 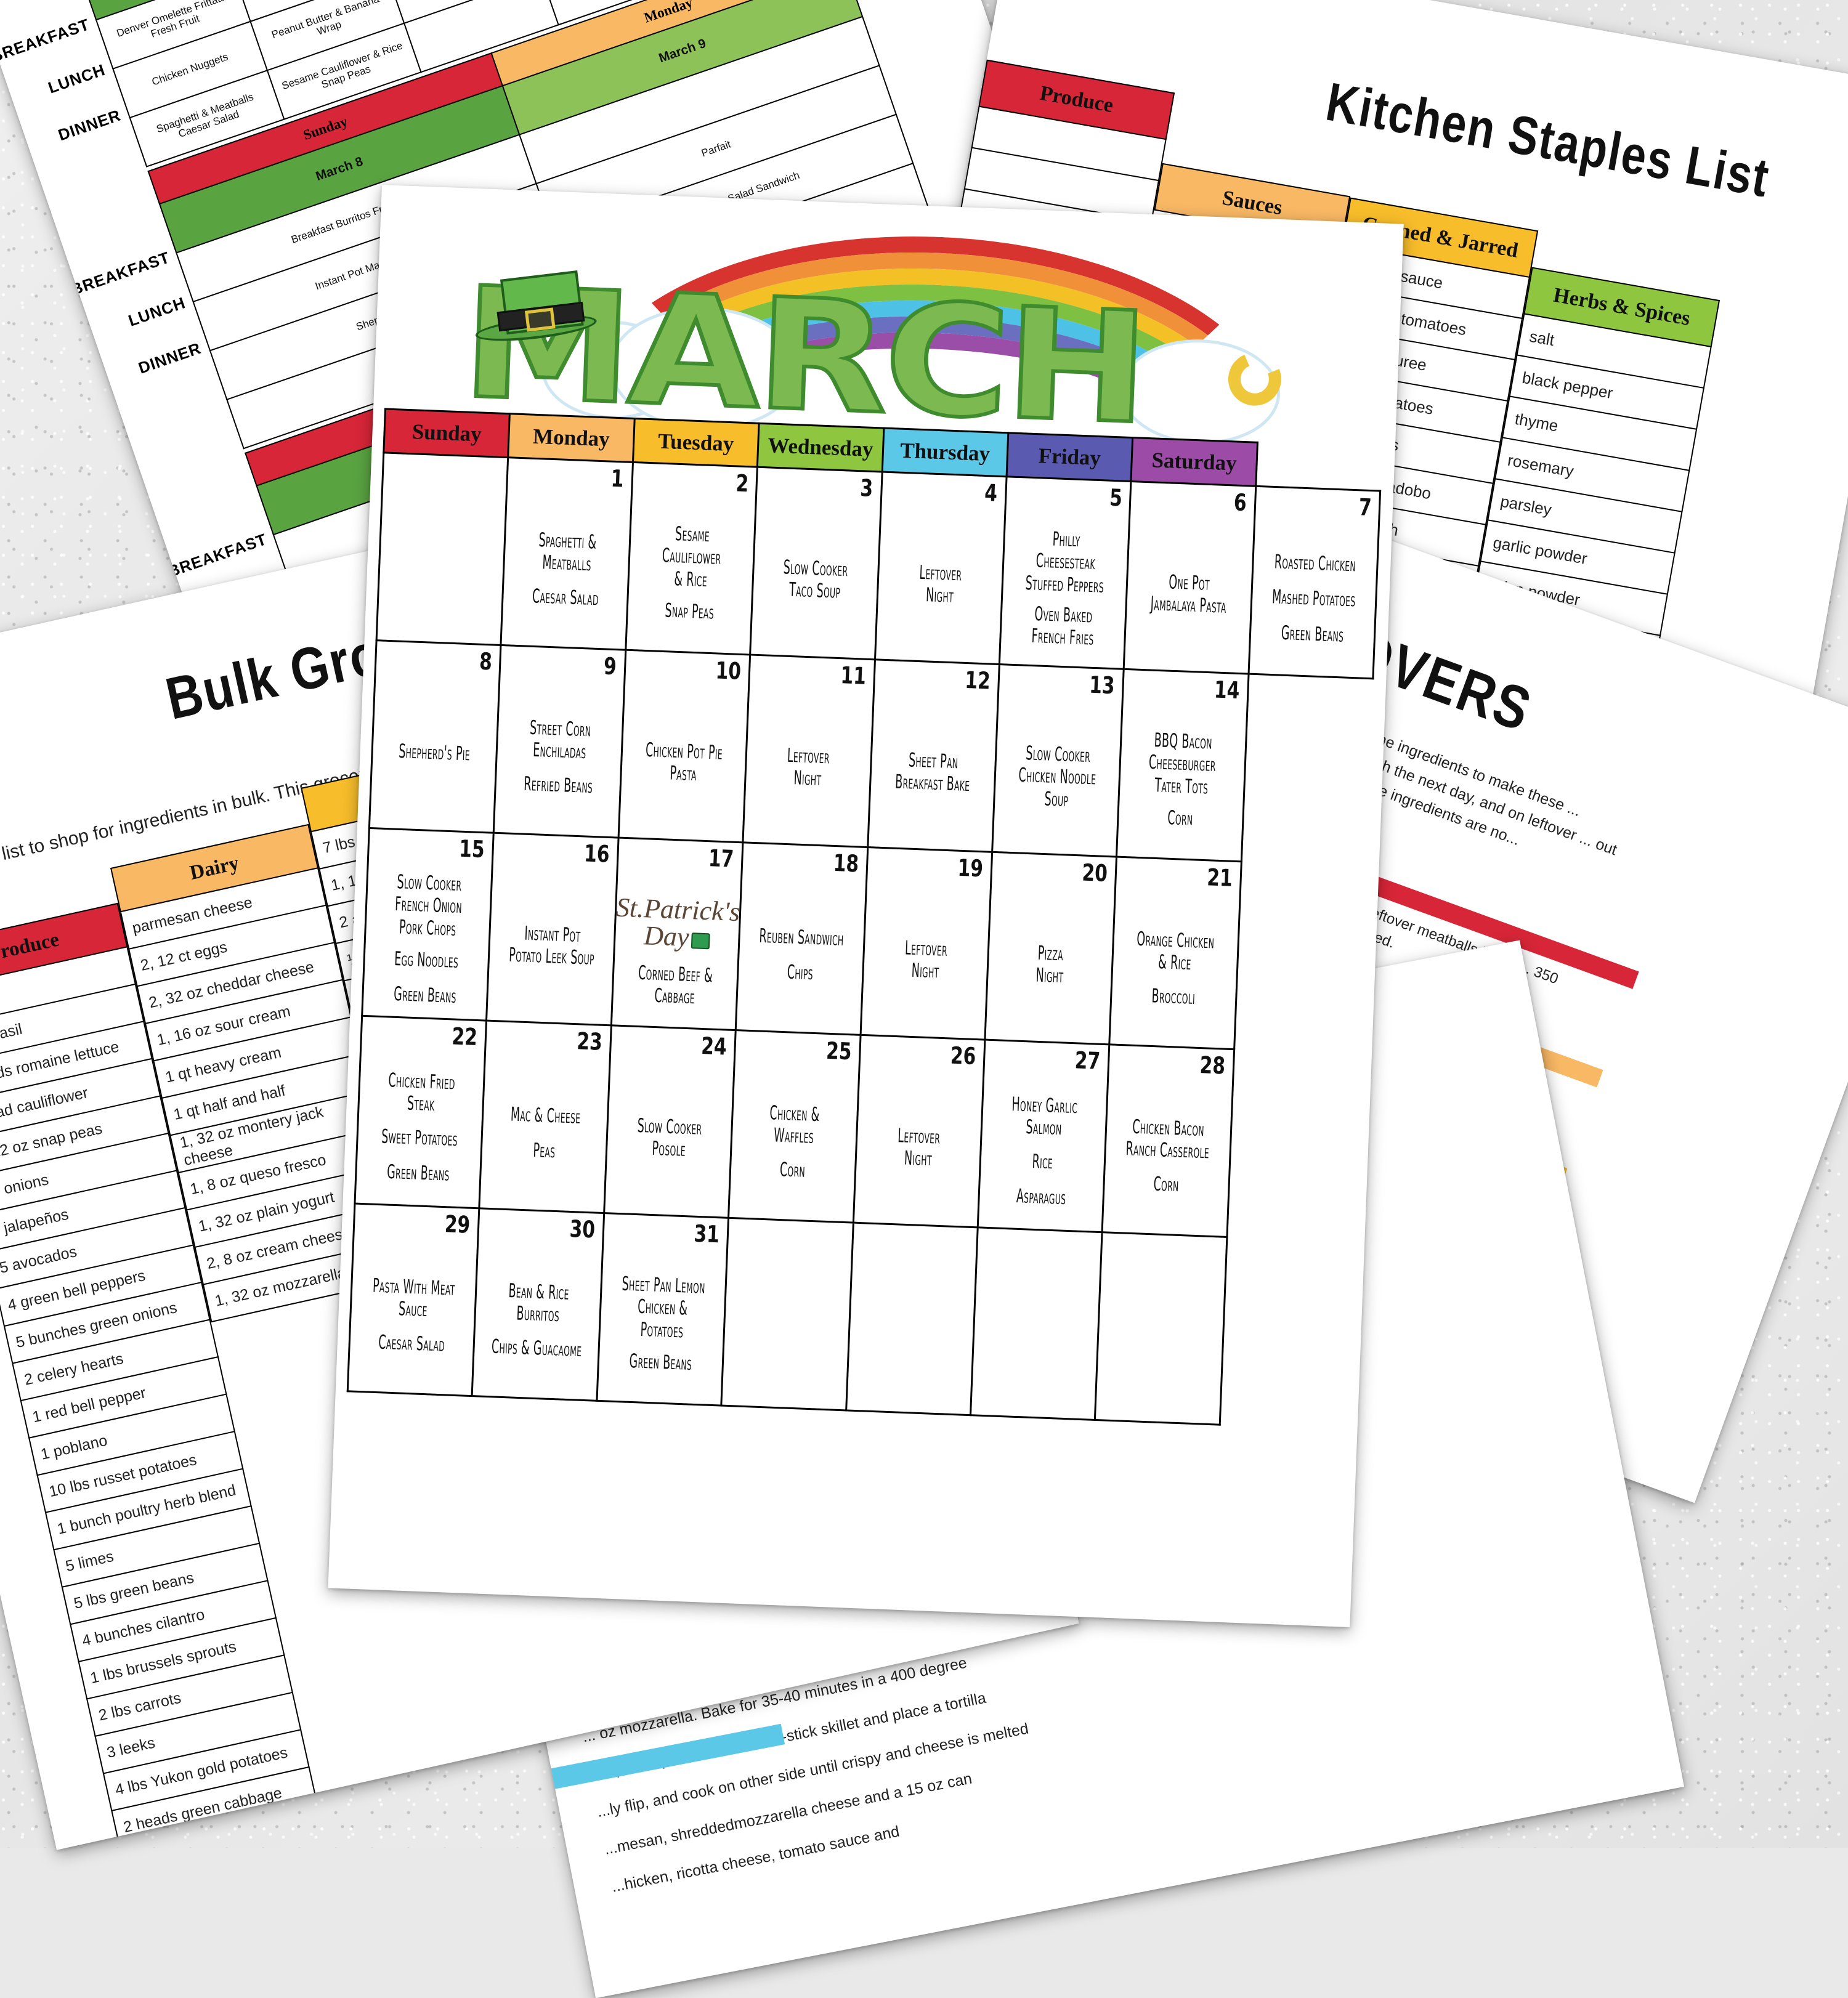 What do you see at coordinates (1044, 1117) in the screenshot?
I see `calendar-meal-item: Honey Garlic Salmon` at bounding box center [1044, 1117].